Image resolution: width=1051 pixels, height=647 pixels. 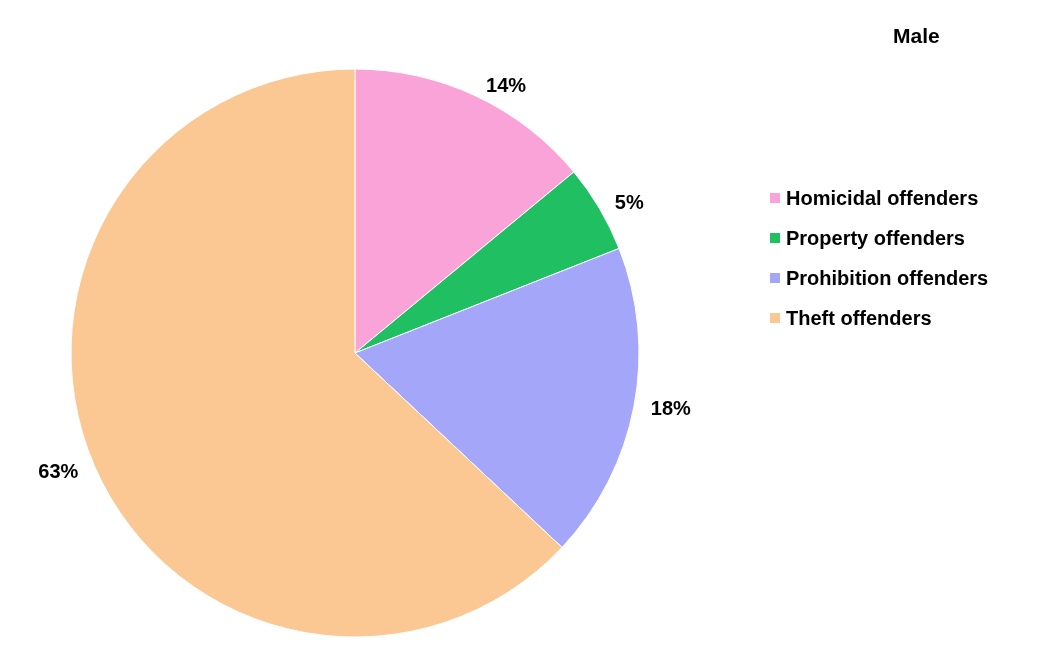 I want to click on legend-label: Homicidal offenders, so click(x=882, y=198).